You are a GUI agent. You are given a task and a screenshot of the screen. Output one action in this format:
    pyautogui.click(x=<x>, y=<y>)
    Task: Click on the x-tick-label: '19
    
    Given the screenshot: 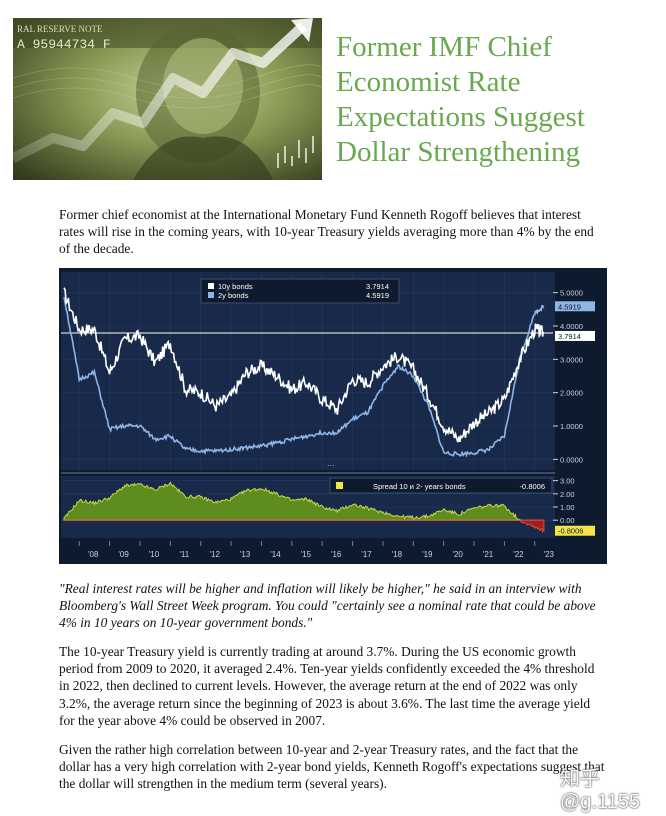 What is the action you would take?
    pyautogui.click(x=427, y=554)
    